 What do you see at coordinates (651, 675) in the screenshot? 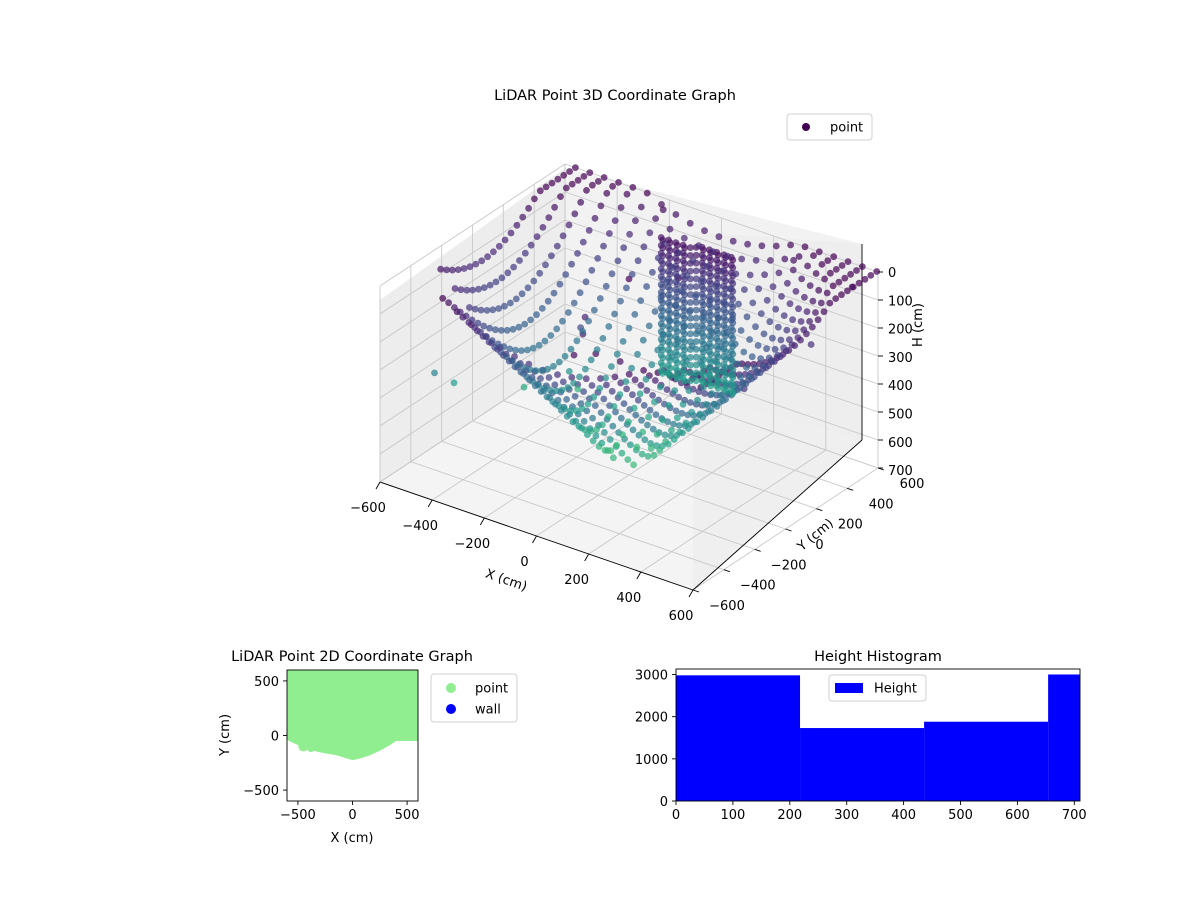
I see `hist-y-tick-label: 3000` at bounding box center [651, 675].